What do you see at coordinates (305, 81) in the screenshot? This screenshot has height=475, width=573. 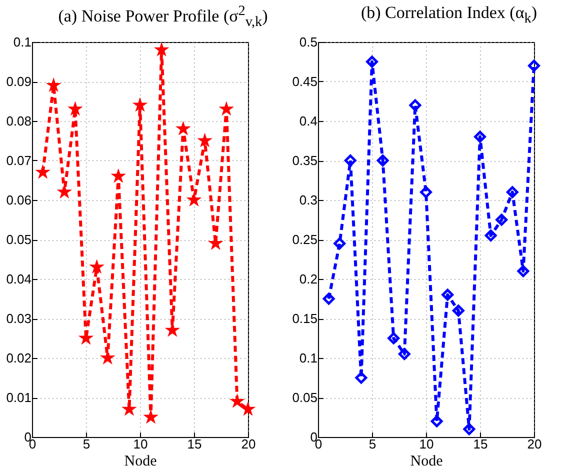 I see `y-tick-label: 0.45` at bounding box center [305, 81].